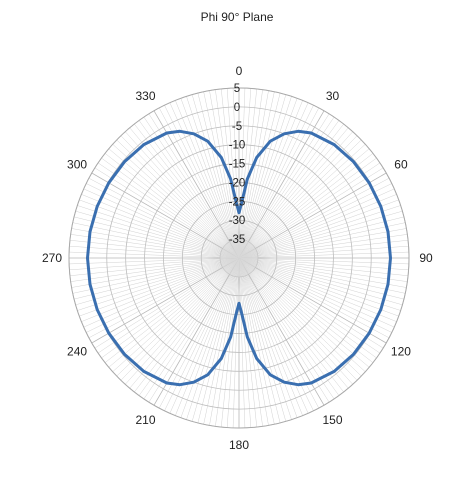  I want to click on radial-tick-label: -35, so click(237, 240).